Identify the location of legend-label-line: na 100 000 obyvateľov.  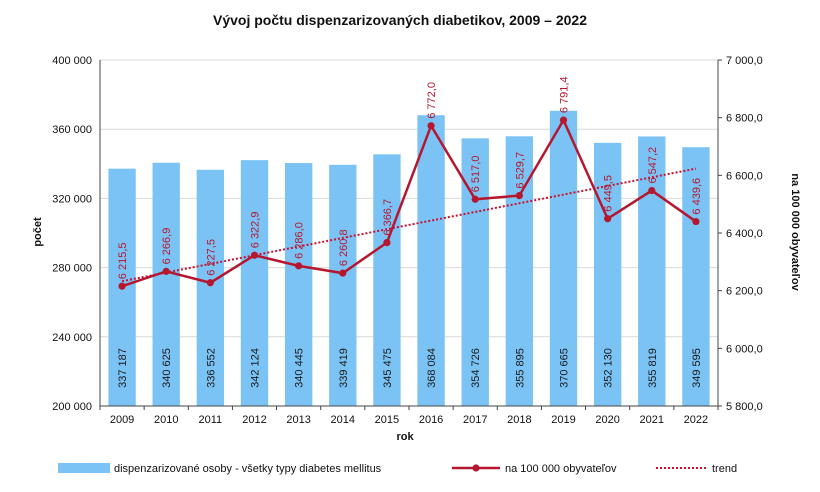
(561, 469).